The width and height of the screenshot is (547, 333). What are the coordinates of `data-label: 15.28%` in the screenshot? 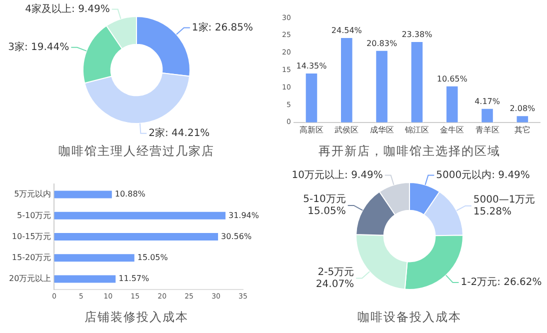 It's located at (492, 212).